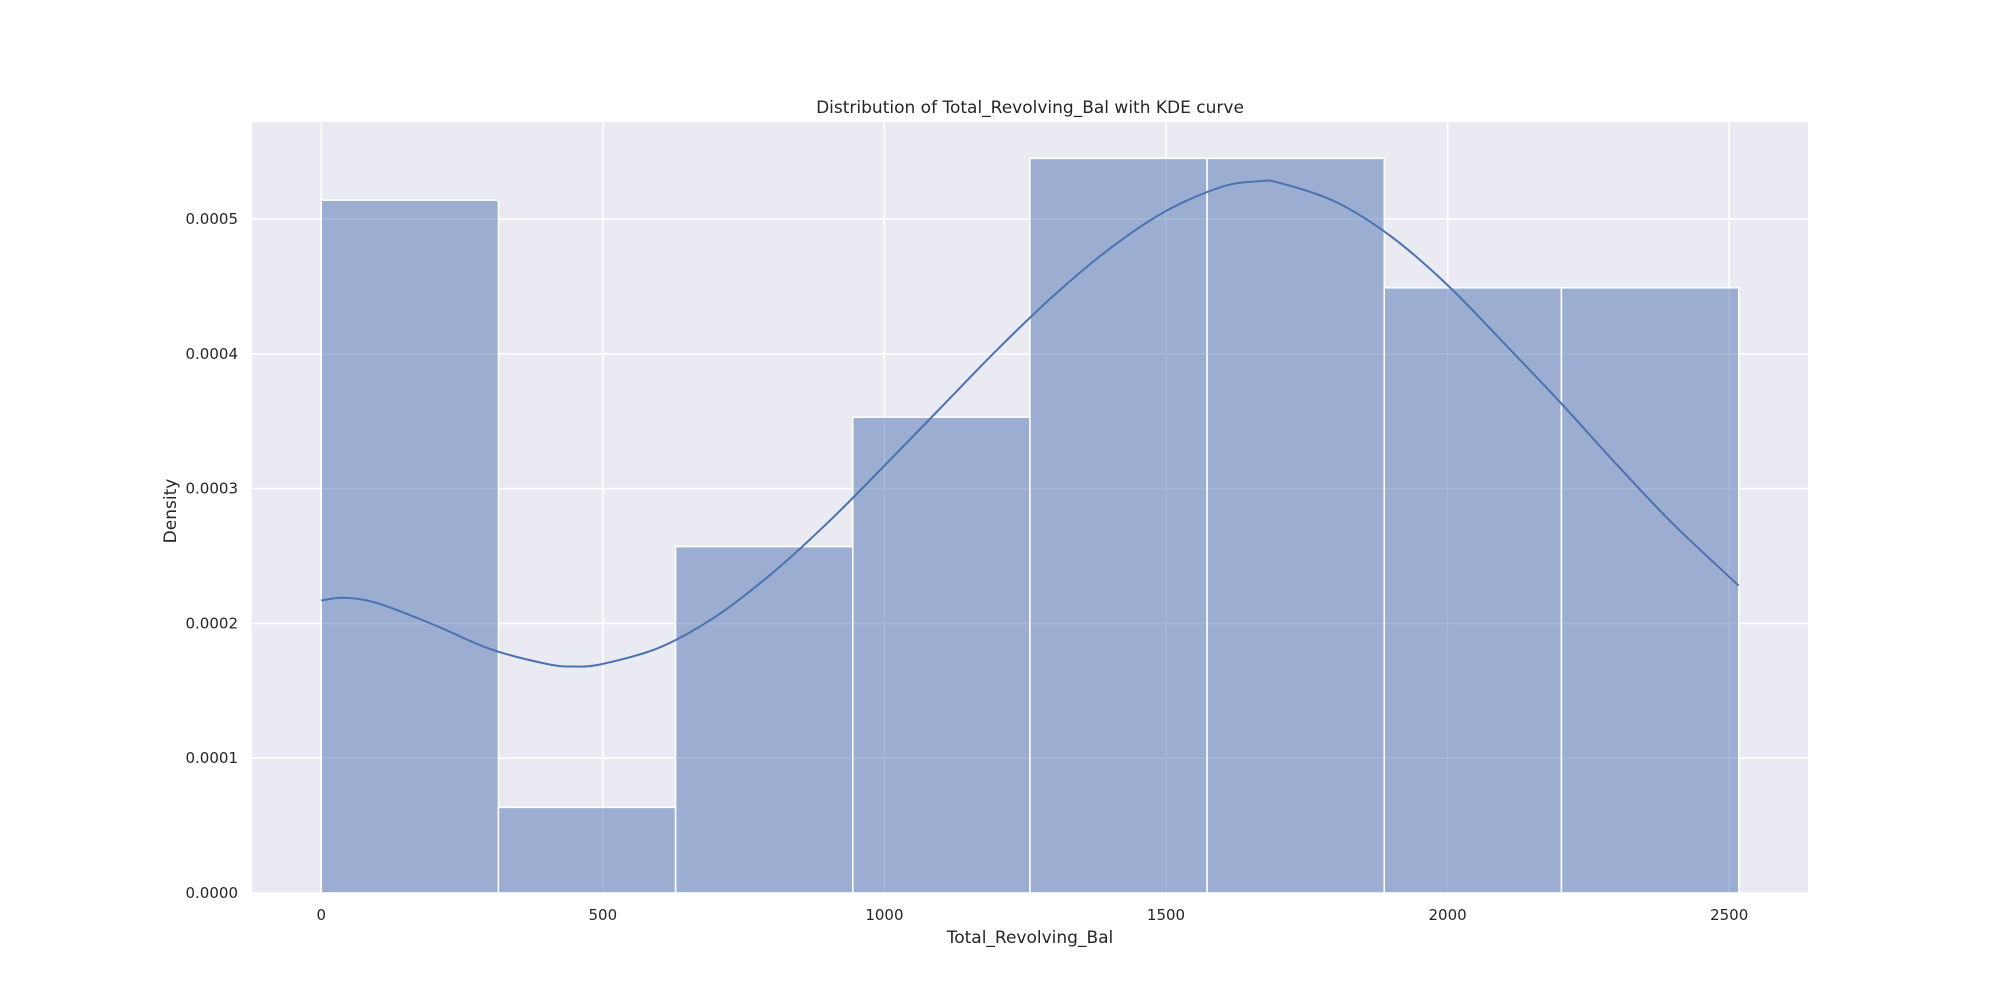 The width and height of the screenshot is (2000, 1000). What do you see at coordinates (212, 758) in the screenshot?
I see `y-tick-label: 0.0001` at bounding box center [212, 758].